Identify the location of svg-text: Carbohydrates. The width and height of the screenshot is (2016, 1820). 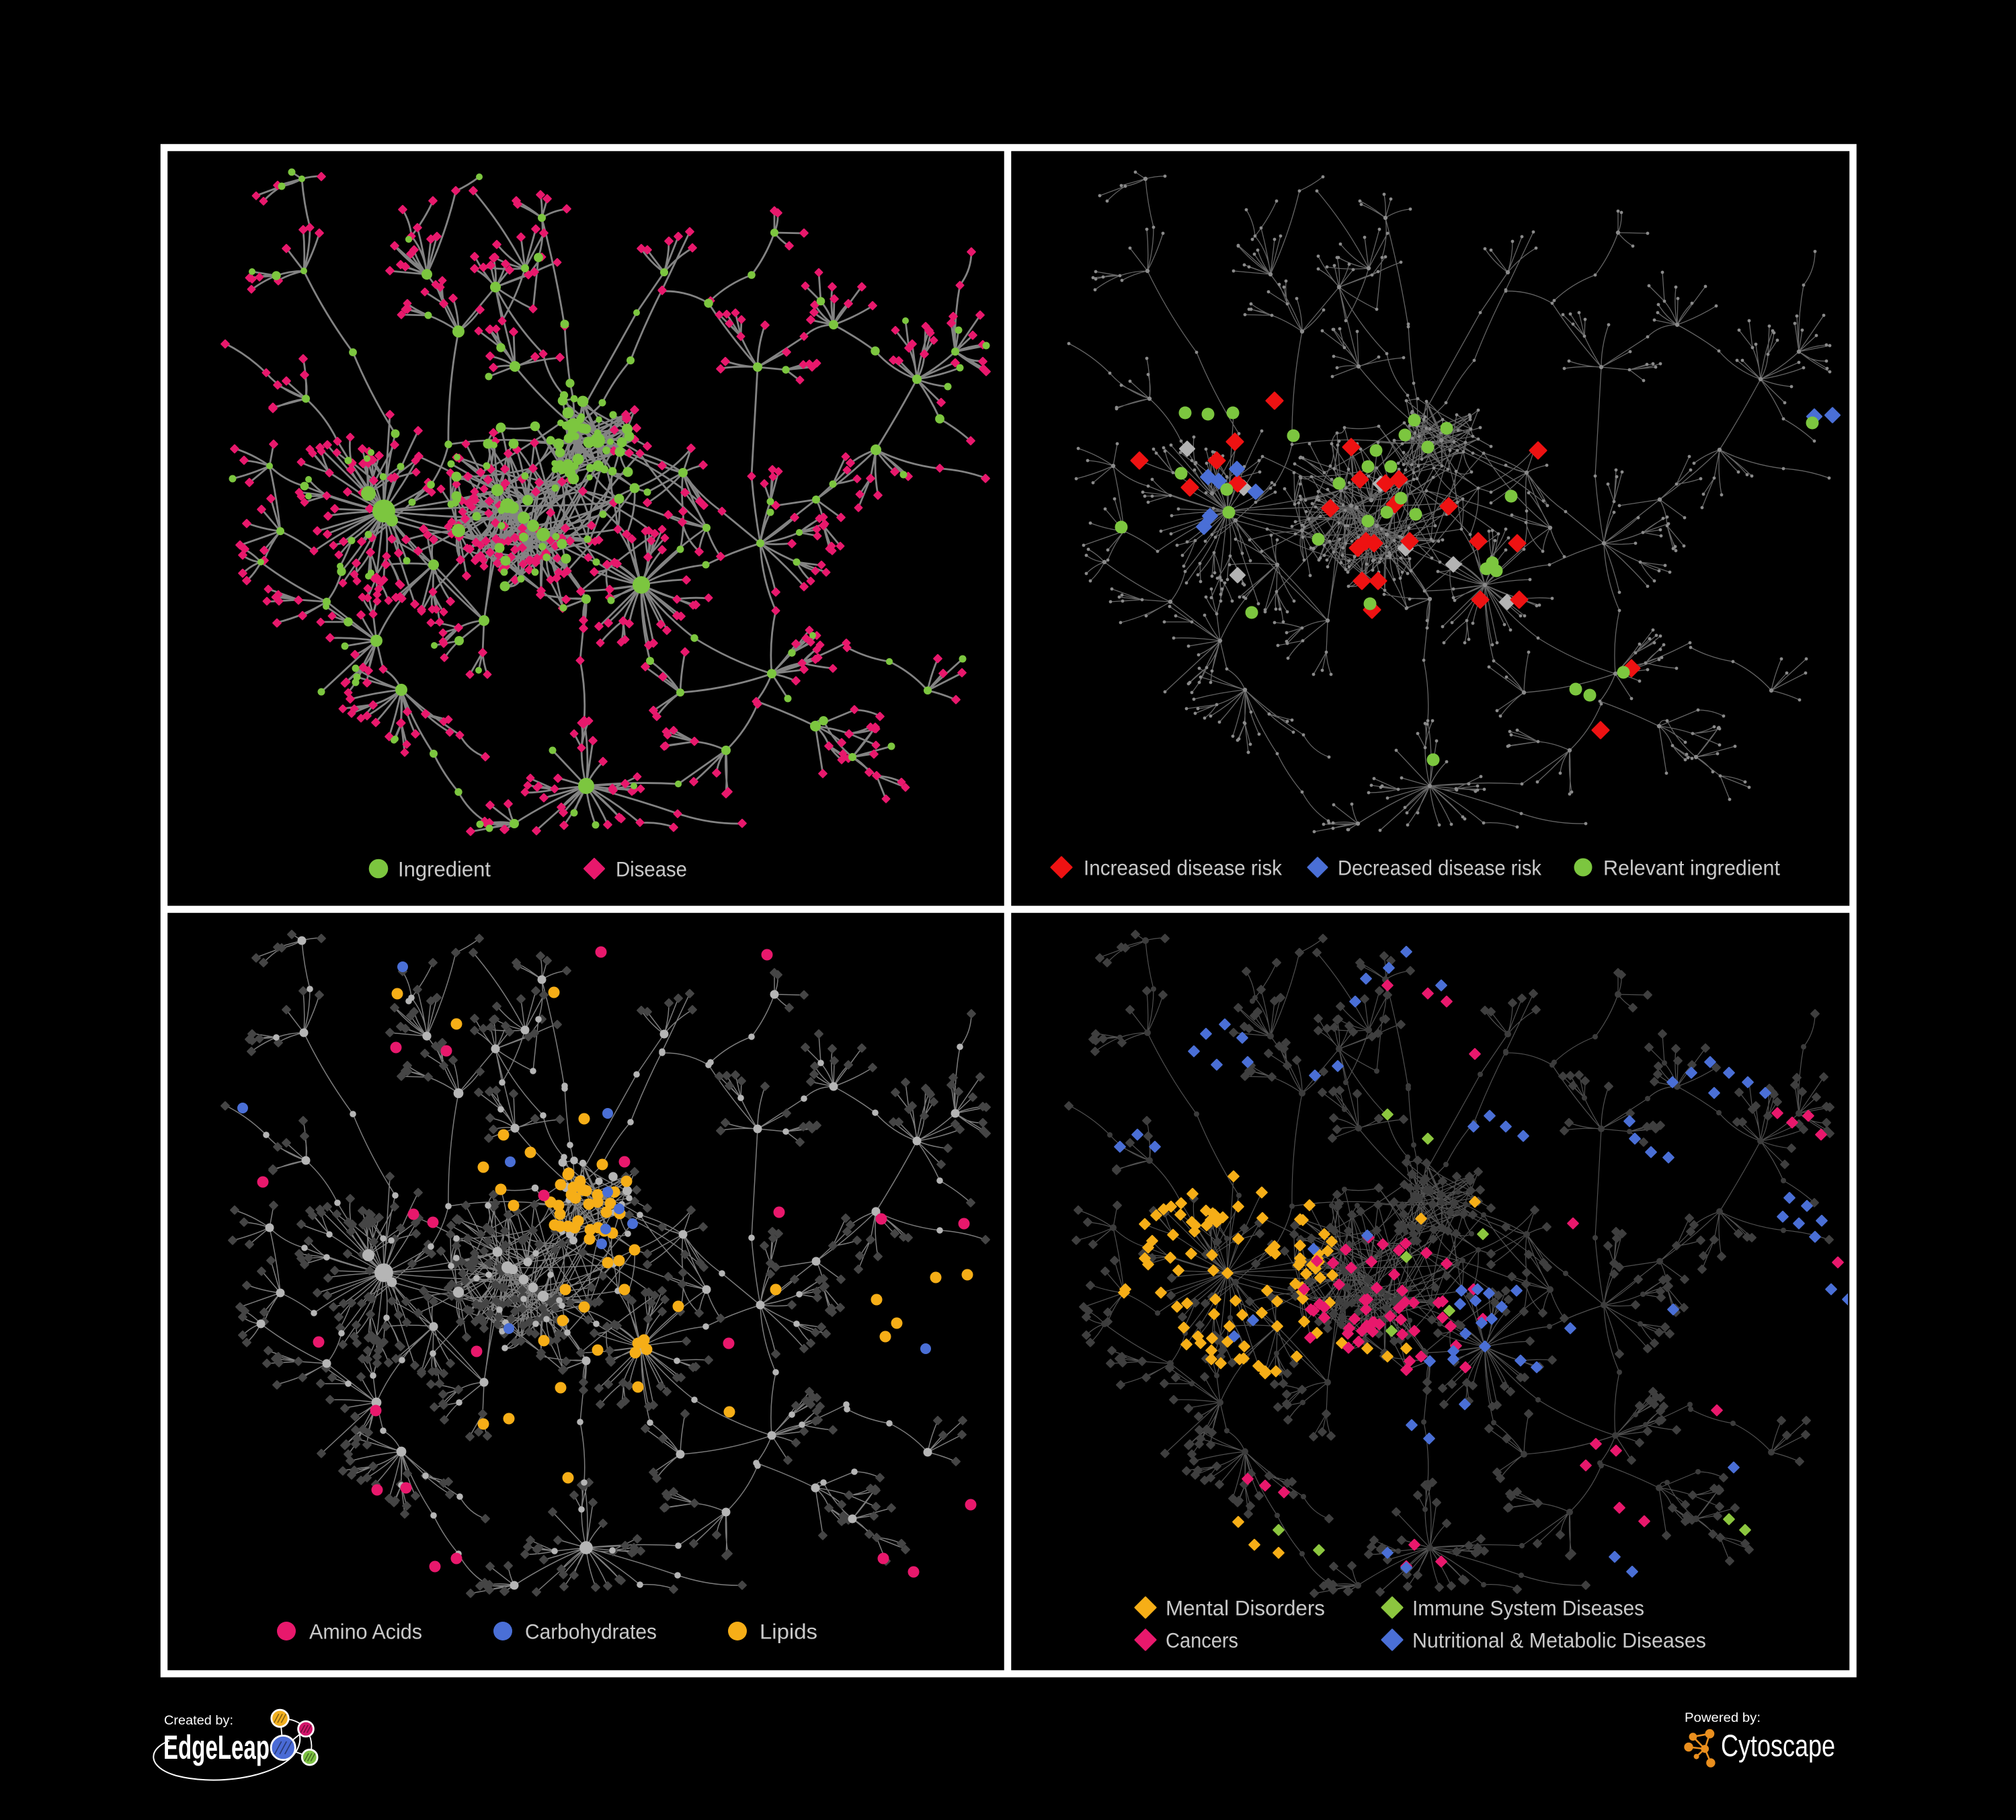
(591, 1632).